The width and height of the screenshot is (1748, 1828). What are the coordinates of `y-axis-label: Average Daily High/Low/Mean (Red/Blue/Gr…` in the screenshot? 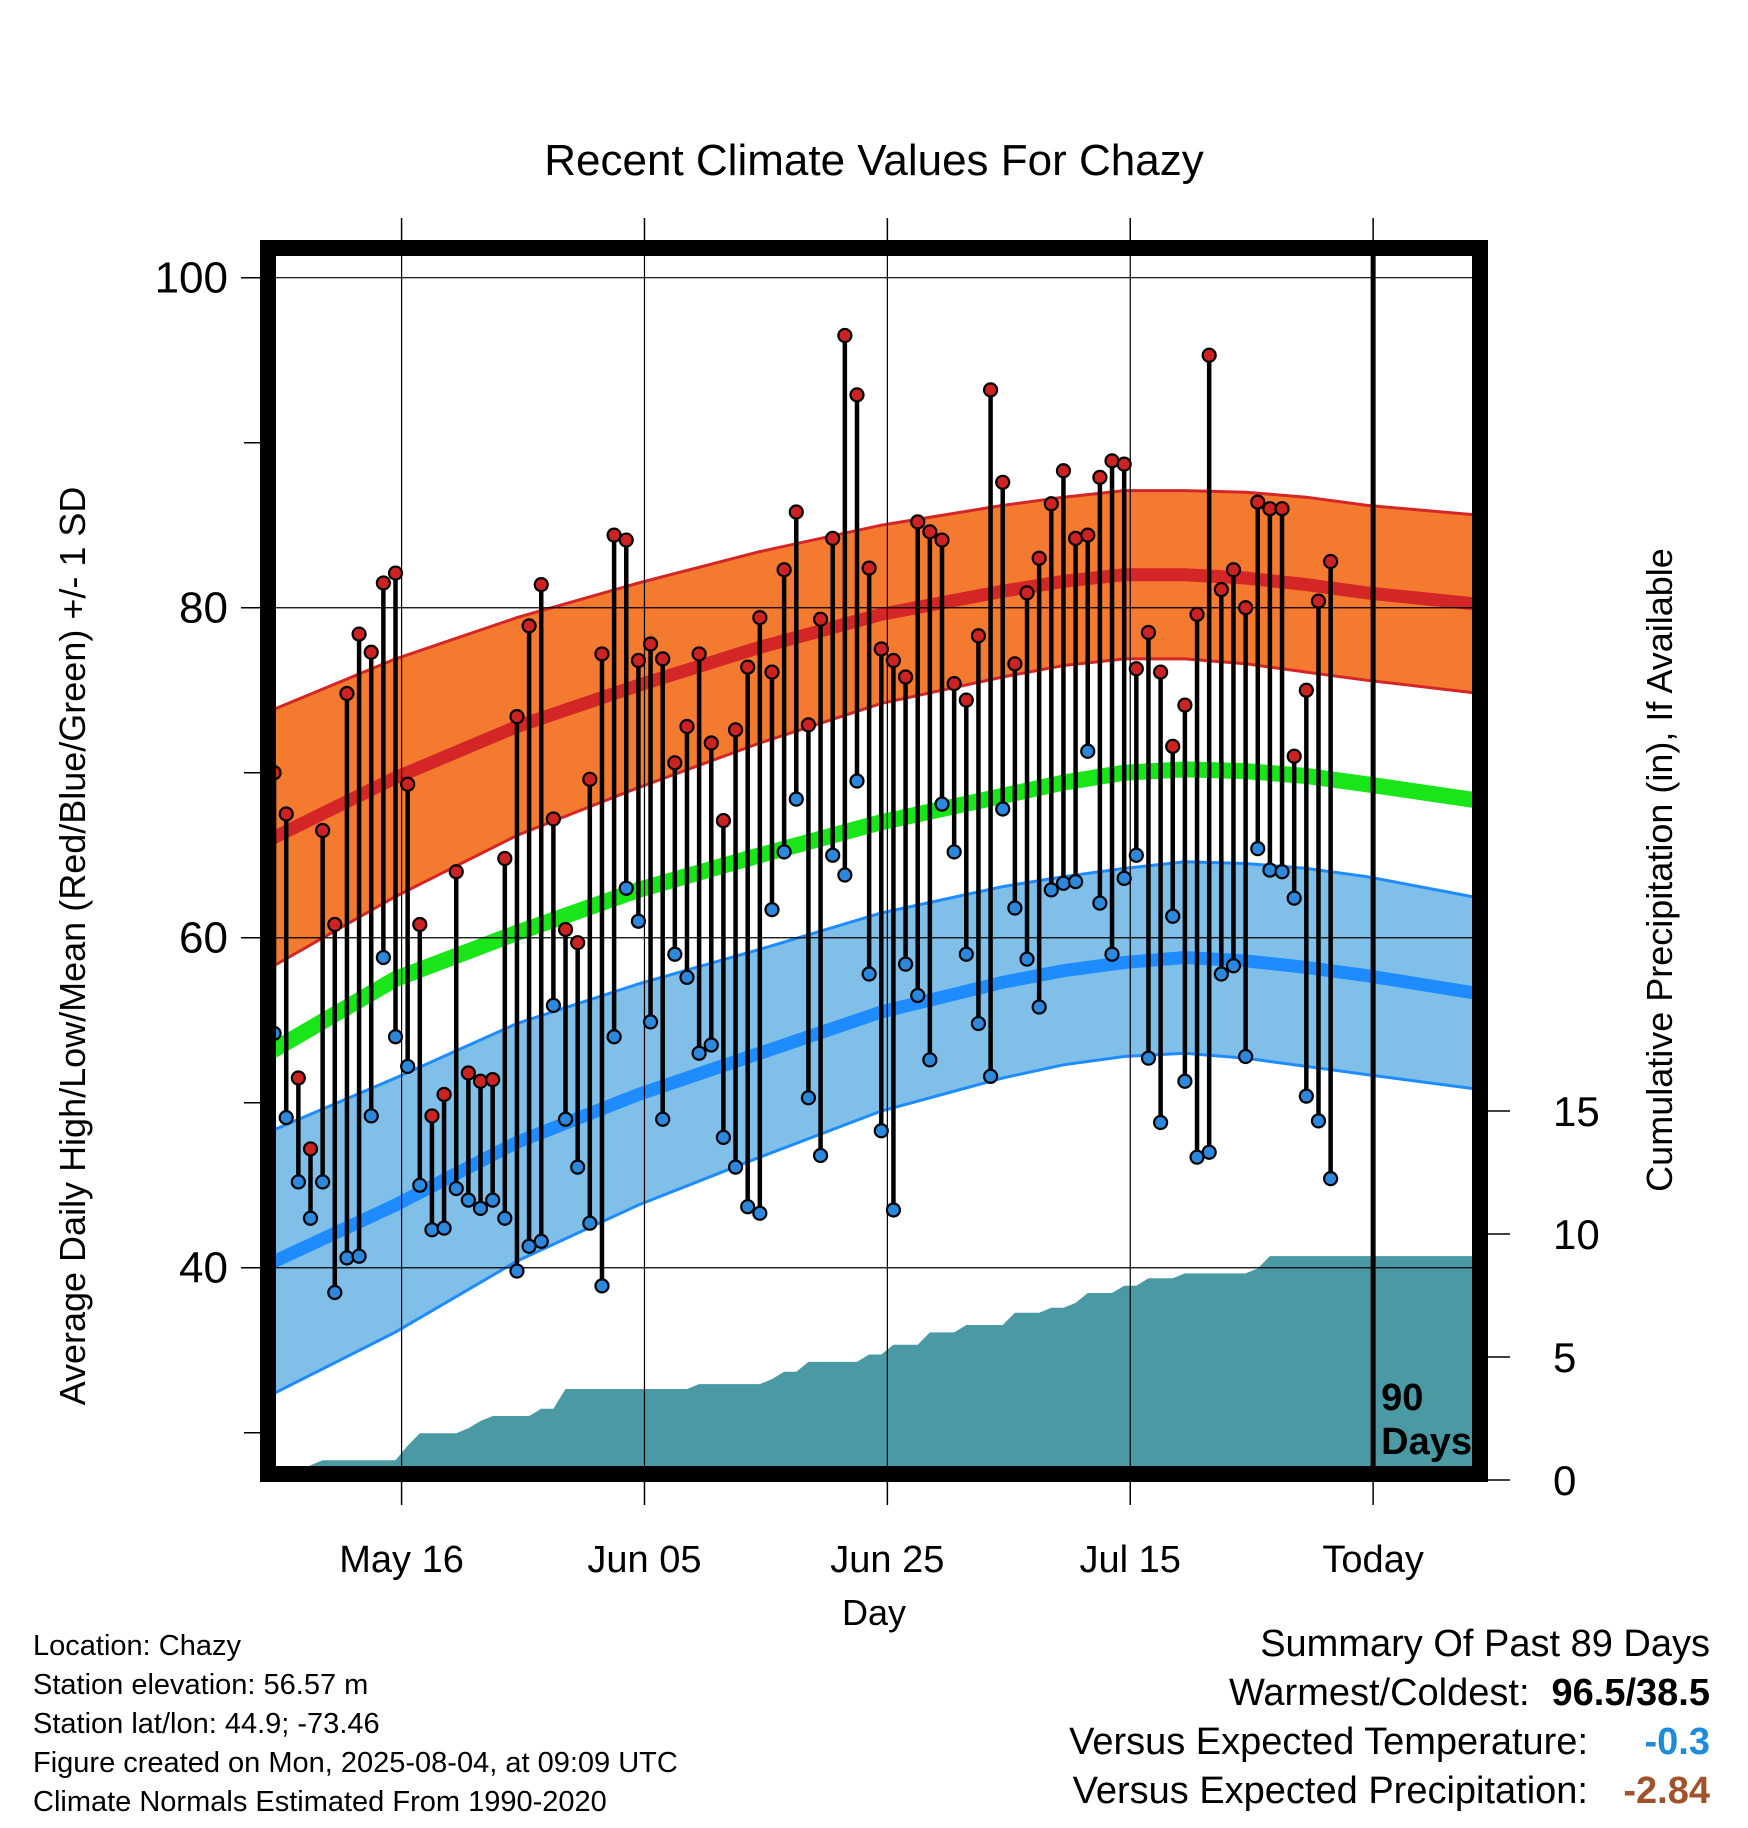 It's located at (72, 946).